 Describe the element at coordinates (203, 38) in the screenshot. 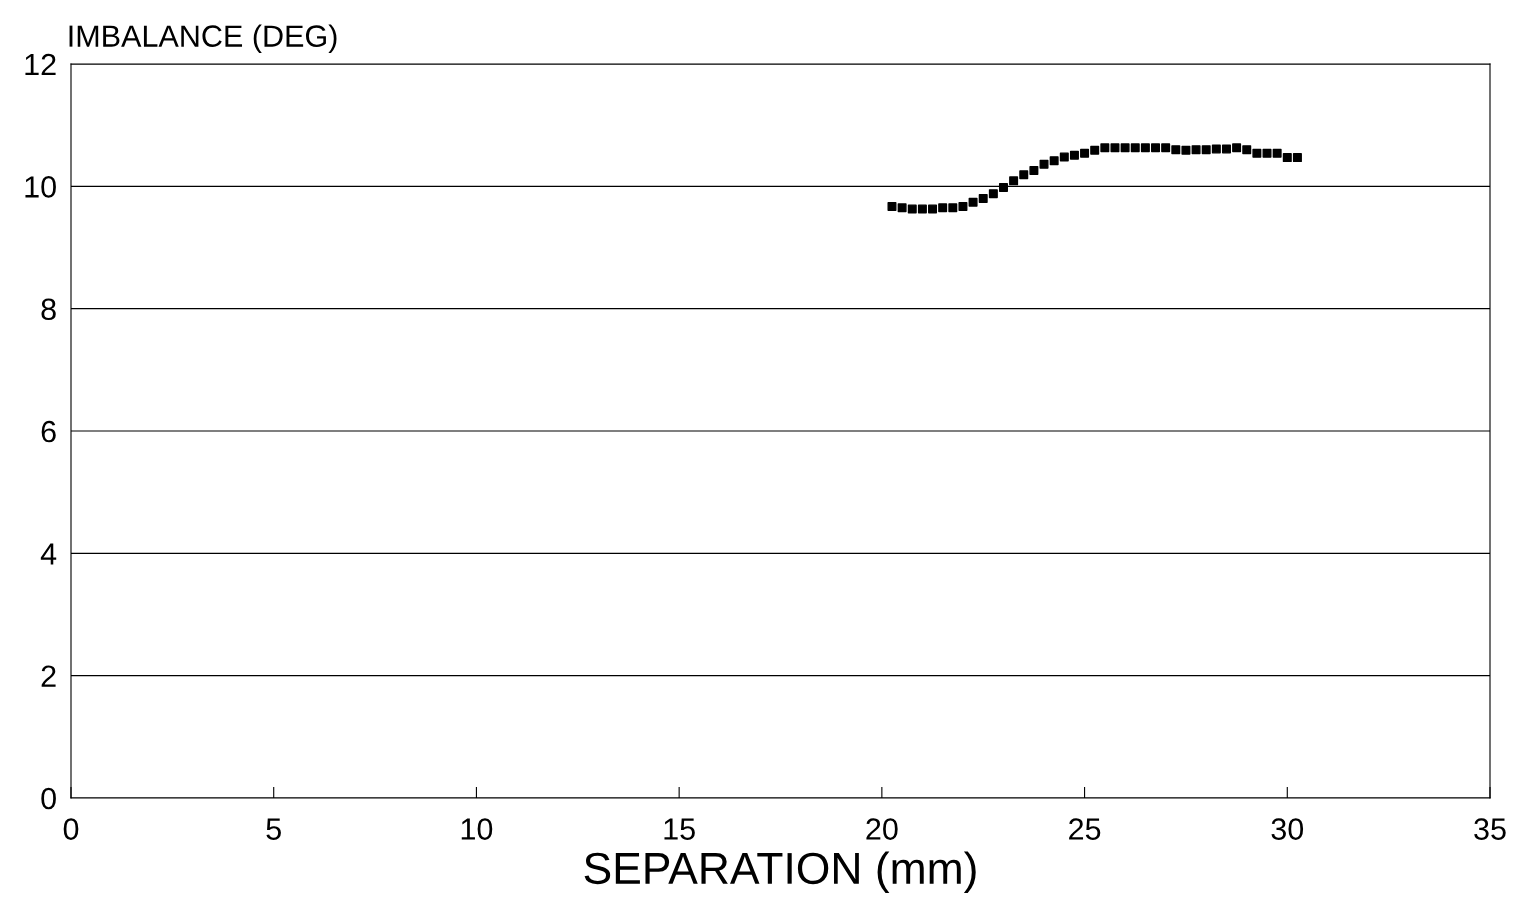

I see `y-axis-title: IMBALANCE (DEG)` at that location.